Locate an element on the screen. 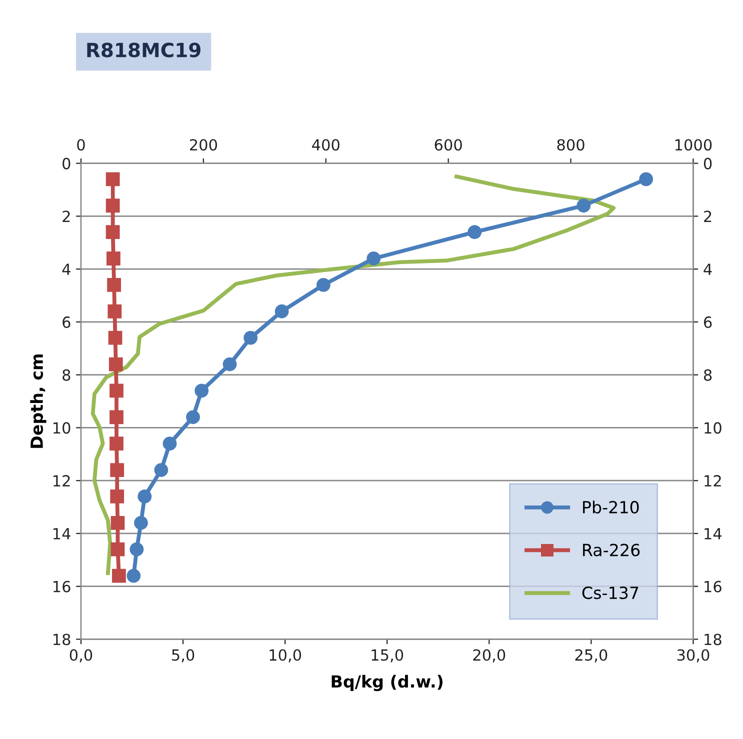 Image resolution: width=743 pixels, height=739 pixels. y-tick-label: 2 is located at coordinates (66, 216).